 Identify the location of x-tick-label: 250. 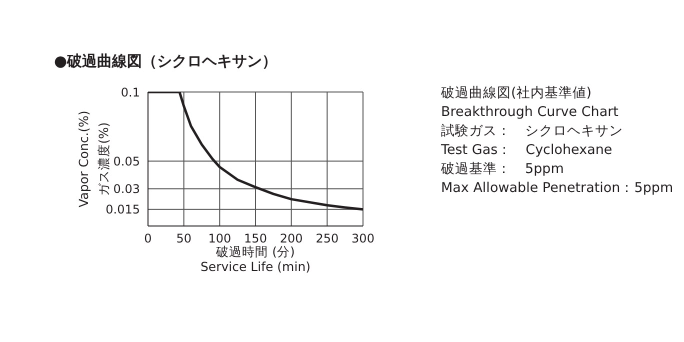
(327, 239).